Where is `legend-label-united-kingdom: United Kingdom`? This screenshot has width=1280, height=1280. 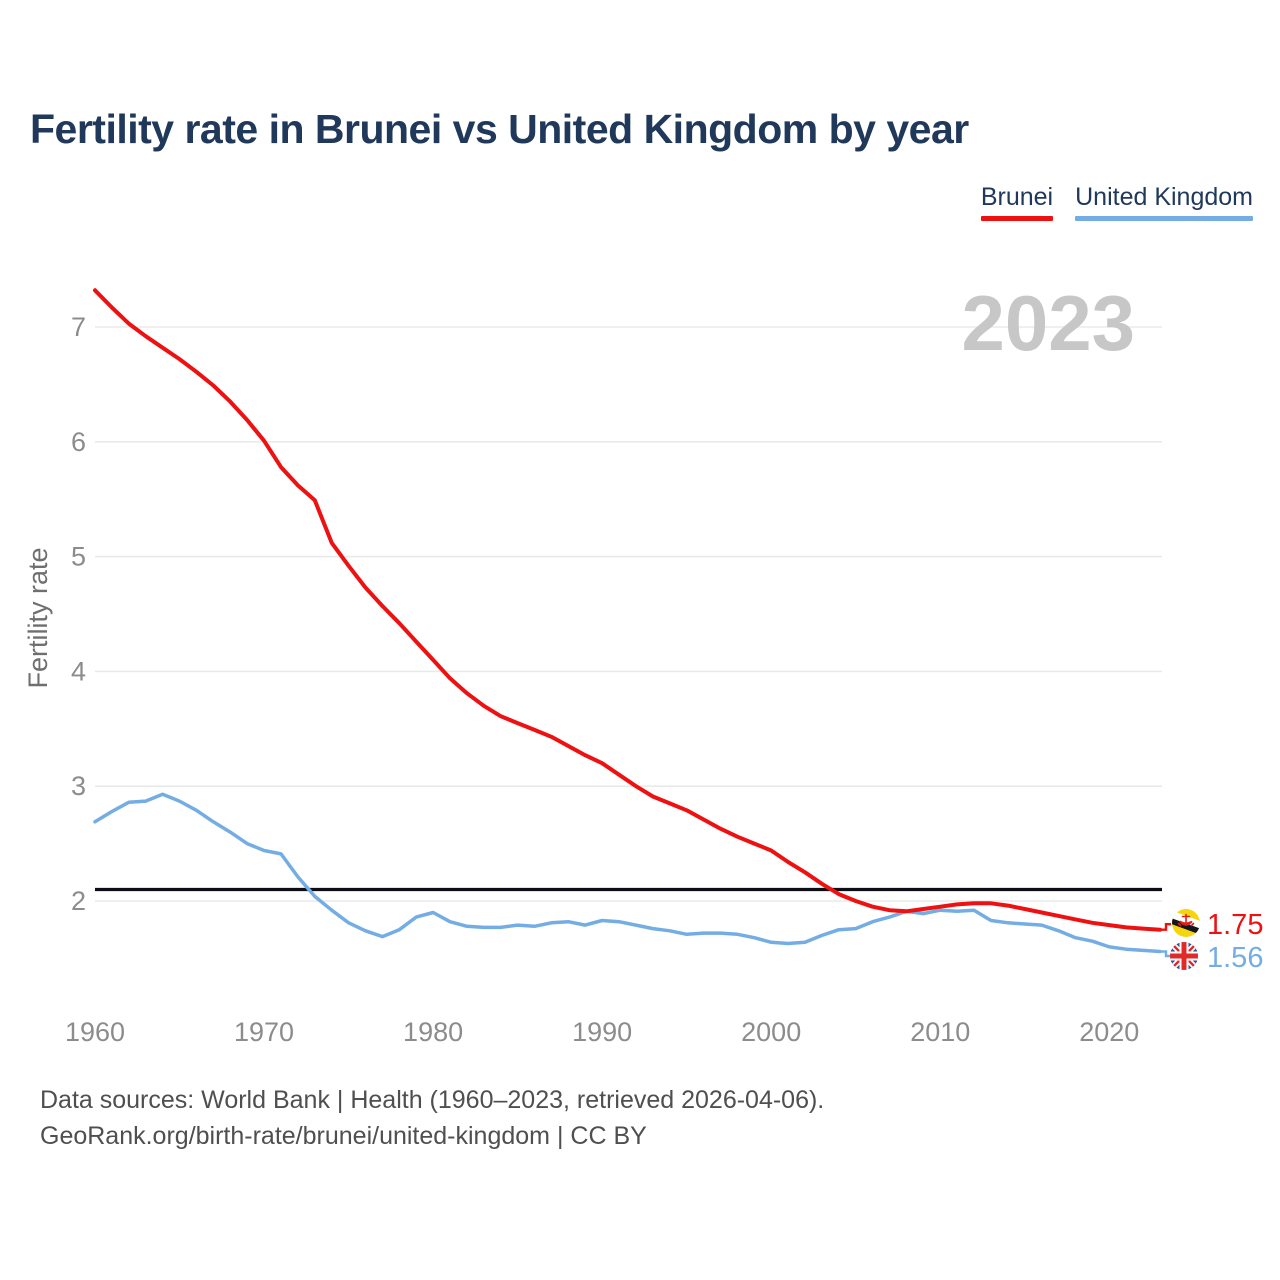
legend-label-united-kingdom: United Kingdom is located at coordinates (1164, 197).